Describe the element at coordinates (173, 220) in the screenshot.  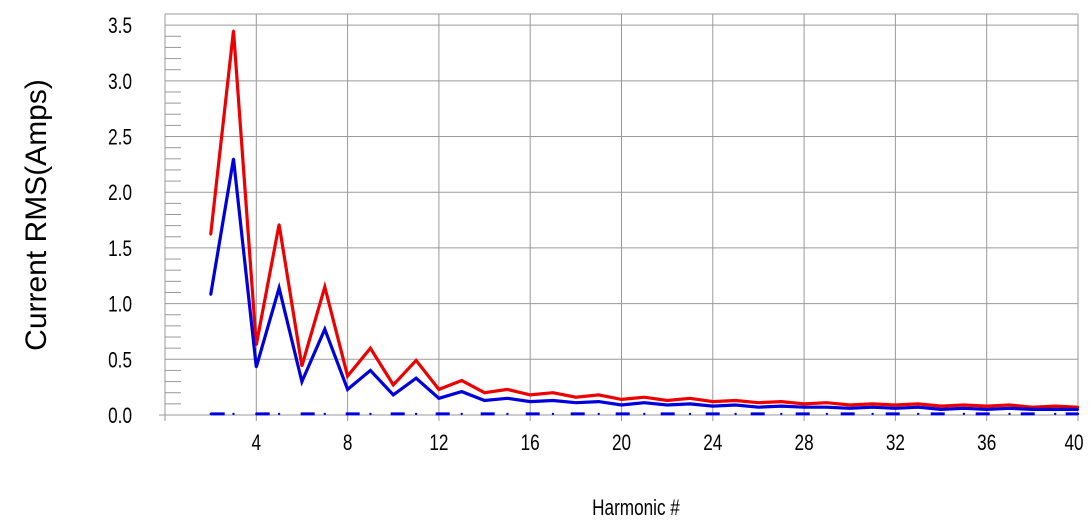
I see `y-minor-ticks` at that location.